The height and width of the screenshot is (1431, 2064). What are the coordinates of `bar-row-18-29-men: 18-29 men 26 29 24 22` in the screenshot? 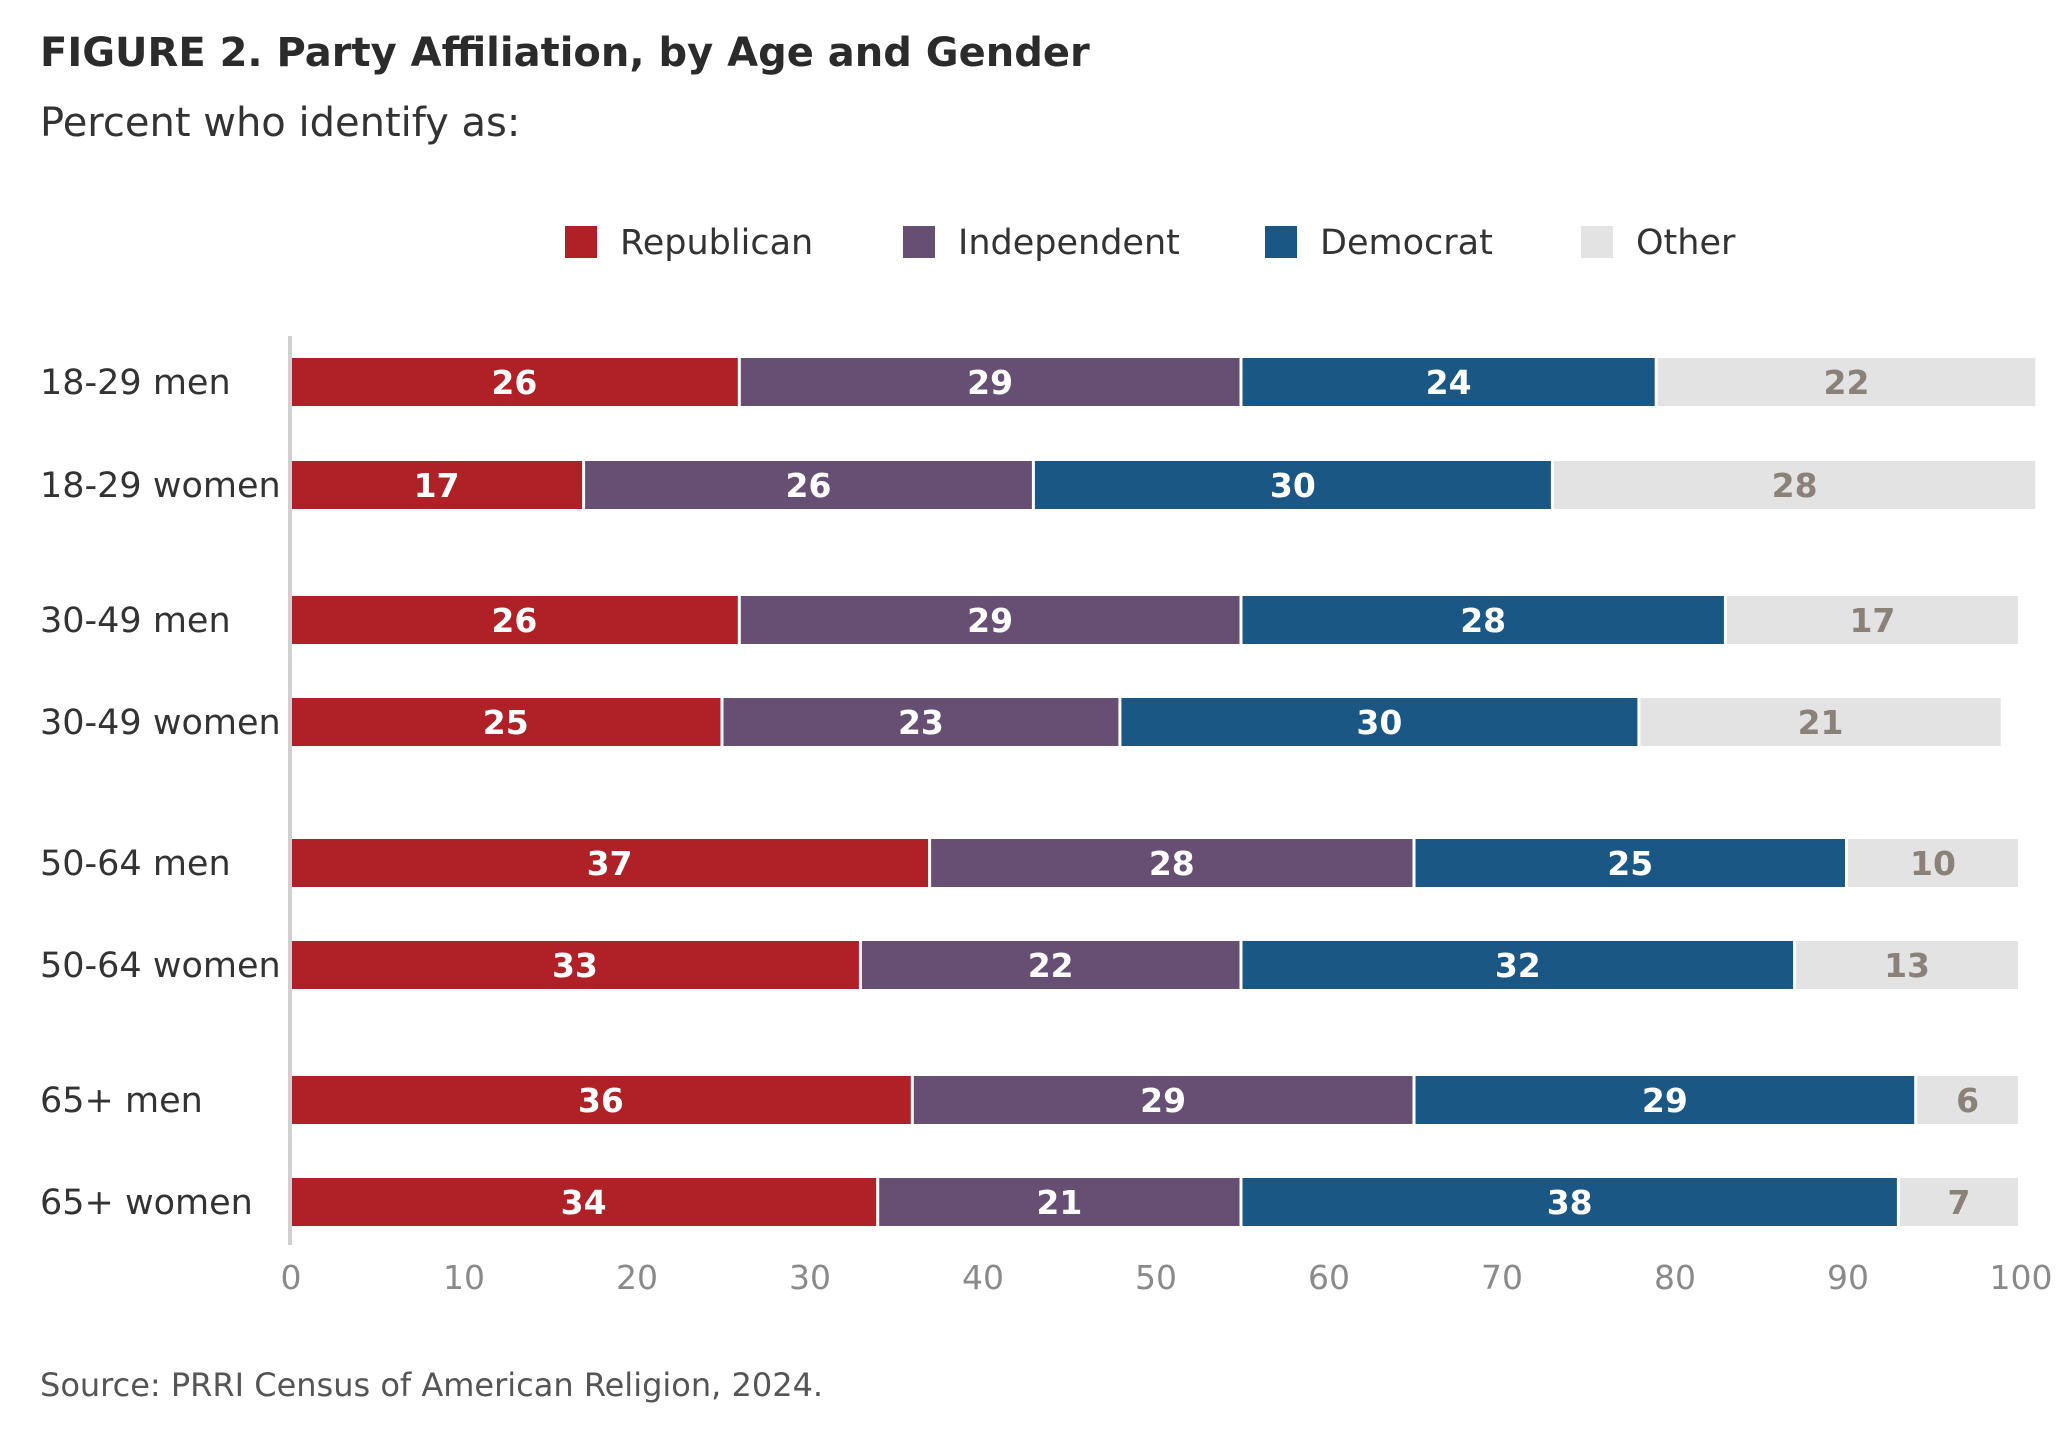 It's located at (1038, 382).